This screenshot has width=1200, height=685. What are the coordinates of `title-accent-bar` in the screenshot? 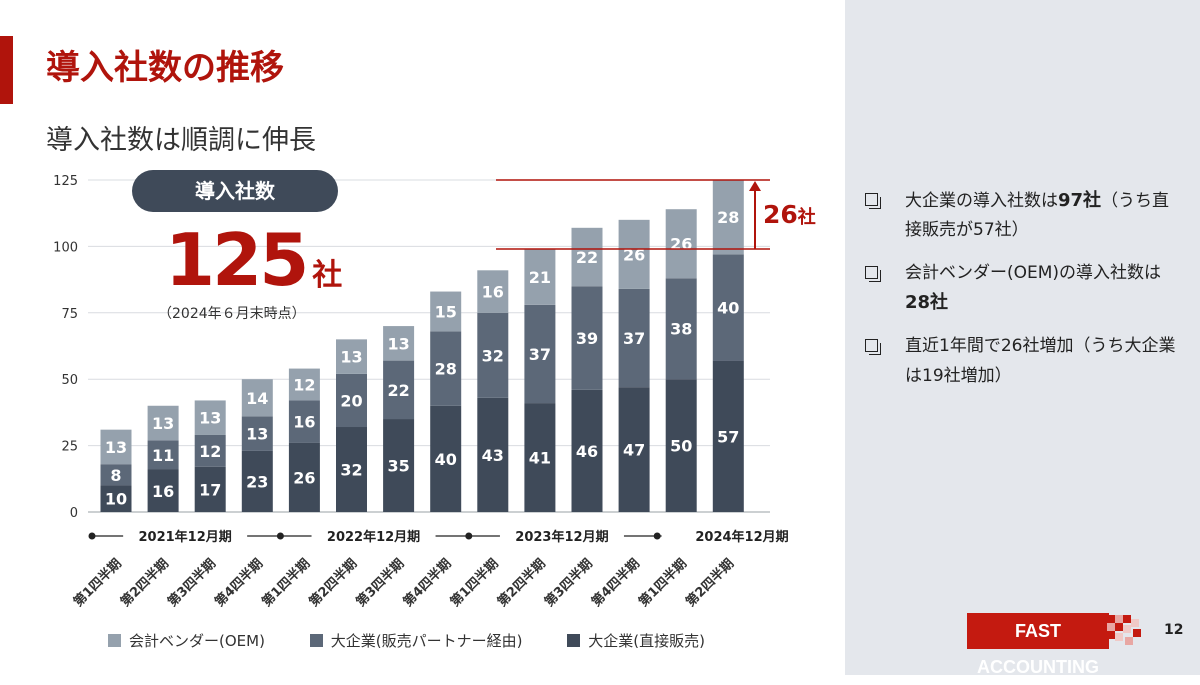 It's located at (6, 70).